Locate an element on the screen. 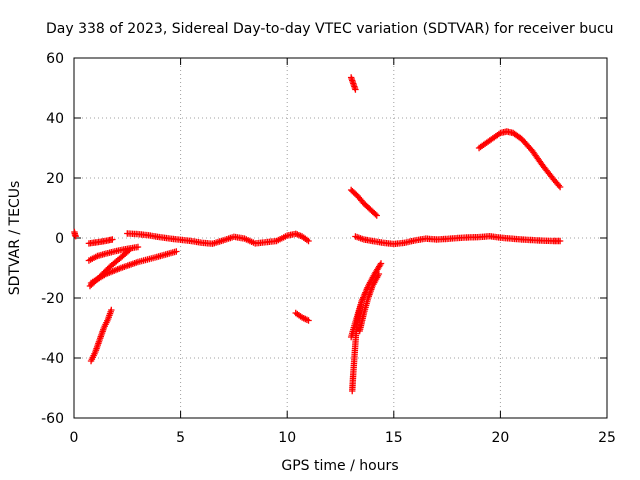  series-zero-band-c is located at coordinates (458, 240).